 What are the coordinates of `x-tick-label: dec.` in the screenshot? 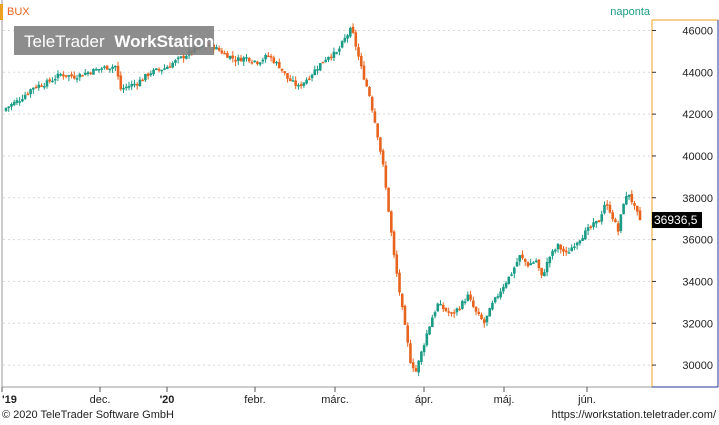 It's located at (100, 400).